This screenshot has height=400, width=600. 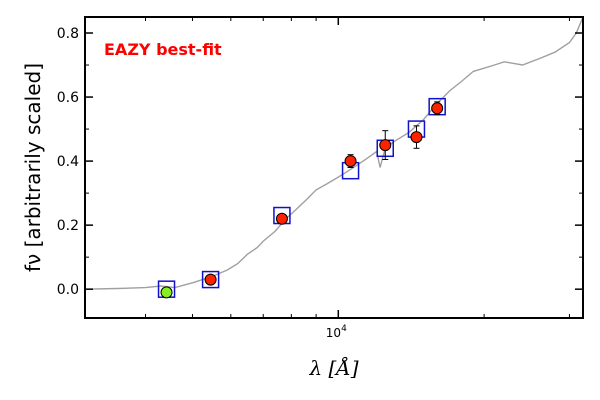 What do you see at coordinates (68, 34) in the screenshot?
I see `y-tick-label: 0.8` at bounding box center [68, 34].